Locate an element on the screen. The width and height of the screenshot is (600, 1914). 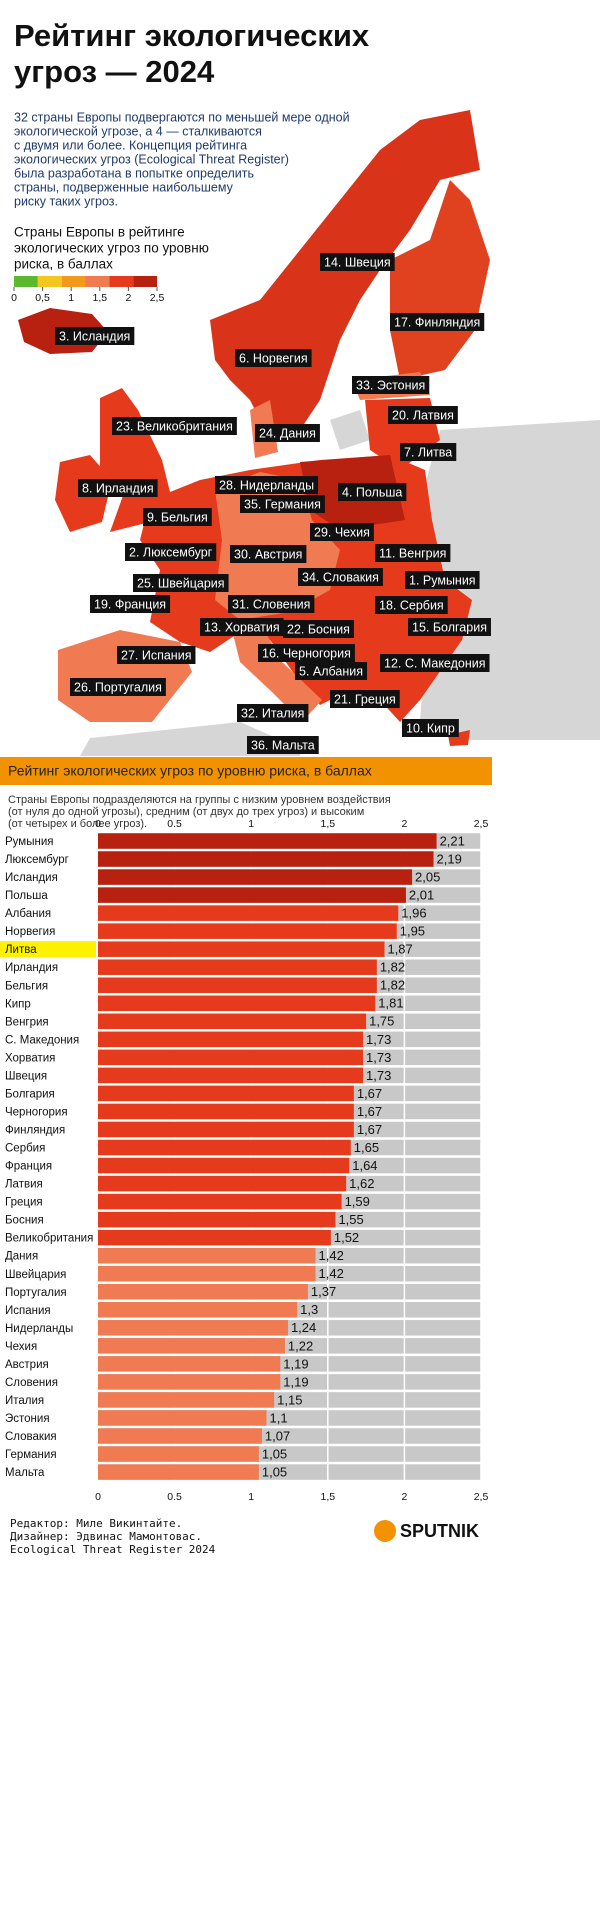
map-label-text: 31. Словения is located at coordinates (271, 604).